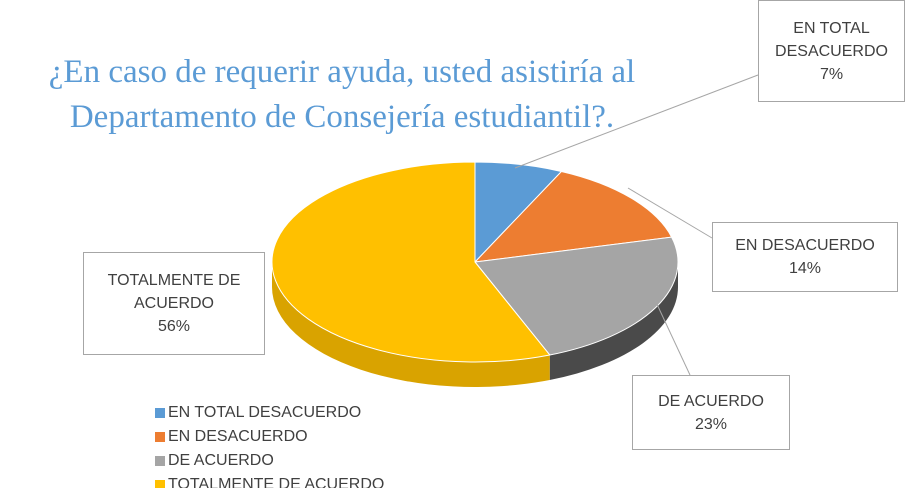 Image resolution: width=908 pixels, height=488 pixels. I want to click on data-label: DE ACUERDO 23%, so click(711, 412).